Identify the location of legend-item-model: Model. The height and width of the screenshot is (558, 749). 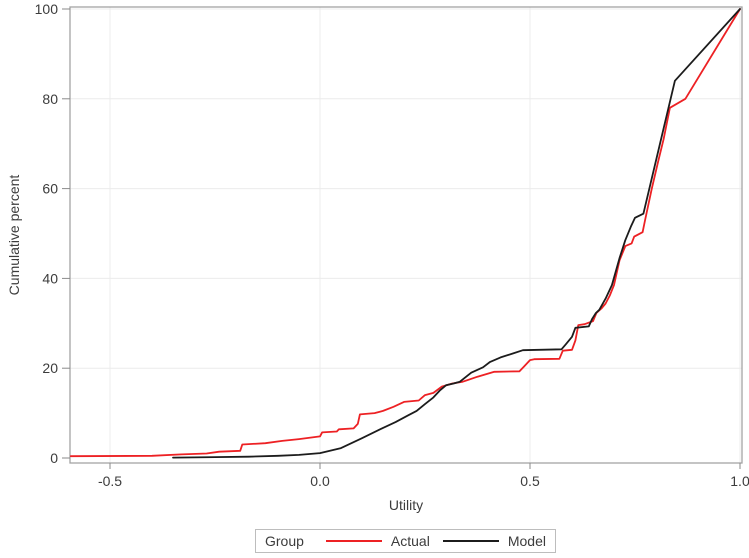
(494, 541).